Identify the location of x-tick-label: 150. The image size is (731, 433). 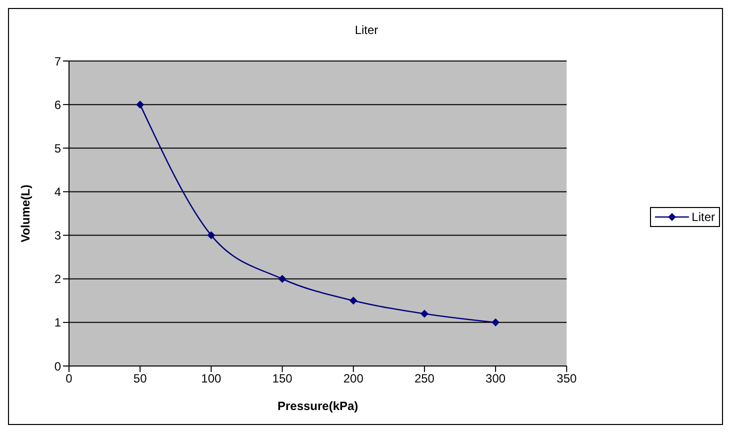
(282, 379).